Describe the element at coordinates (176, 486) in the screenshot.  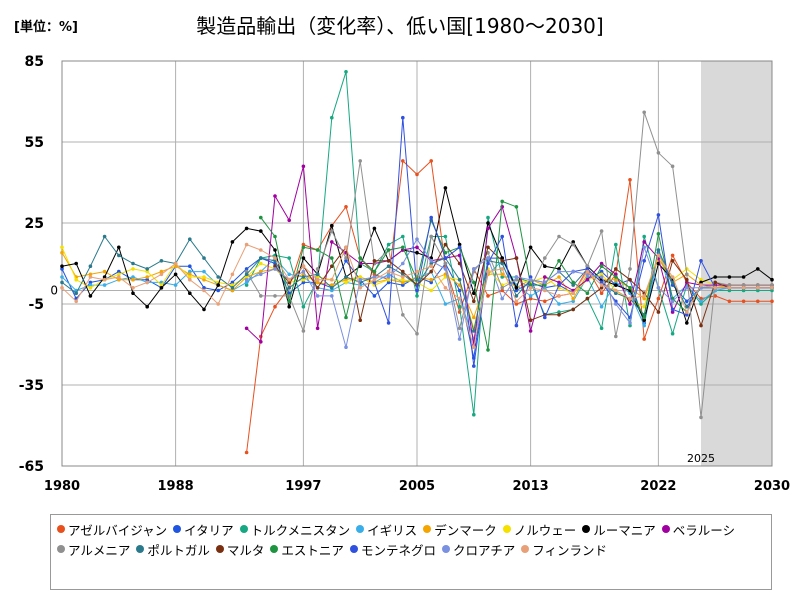
I see `x-tick-label: 1988` at that location.